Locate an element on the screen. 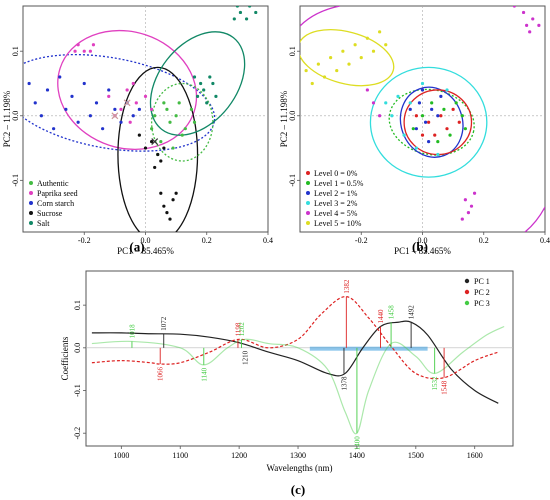 The height and width of the screenshot is (500, 550). peak-label-6: 1210 is located at coordinates (246, 357).